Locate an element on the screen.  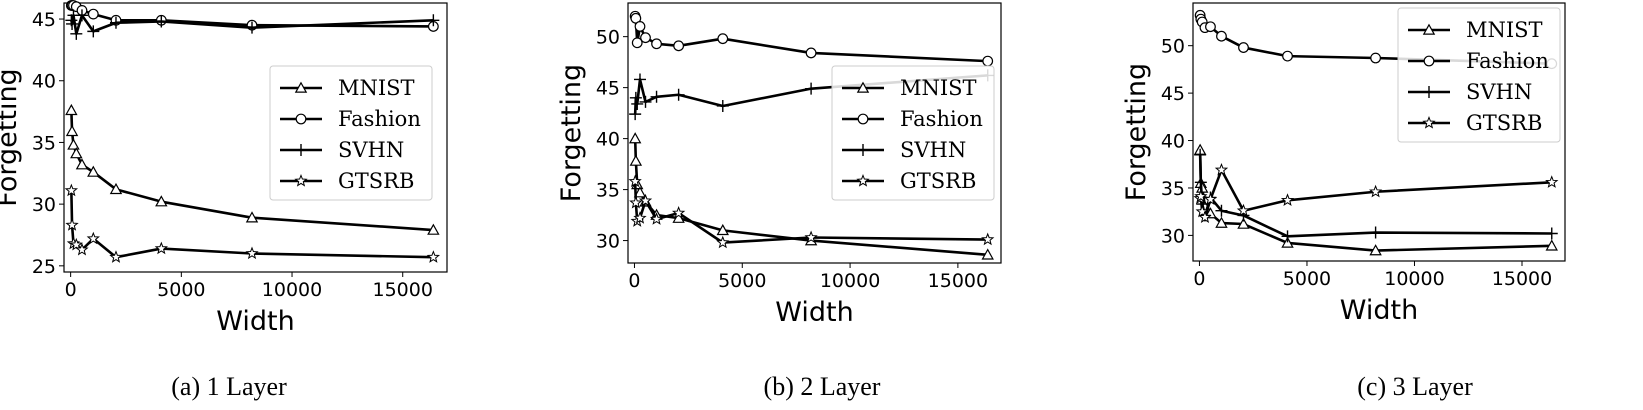
x-tick-label: 5000 is located at coordinates (742, 281).